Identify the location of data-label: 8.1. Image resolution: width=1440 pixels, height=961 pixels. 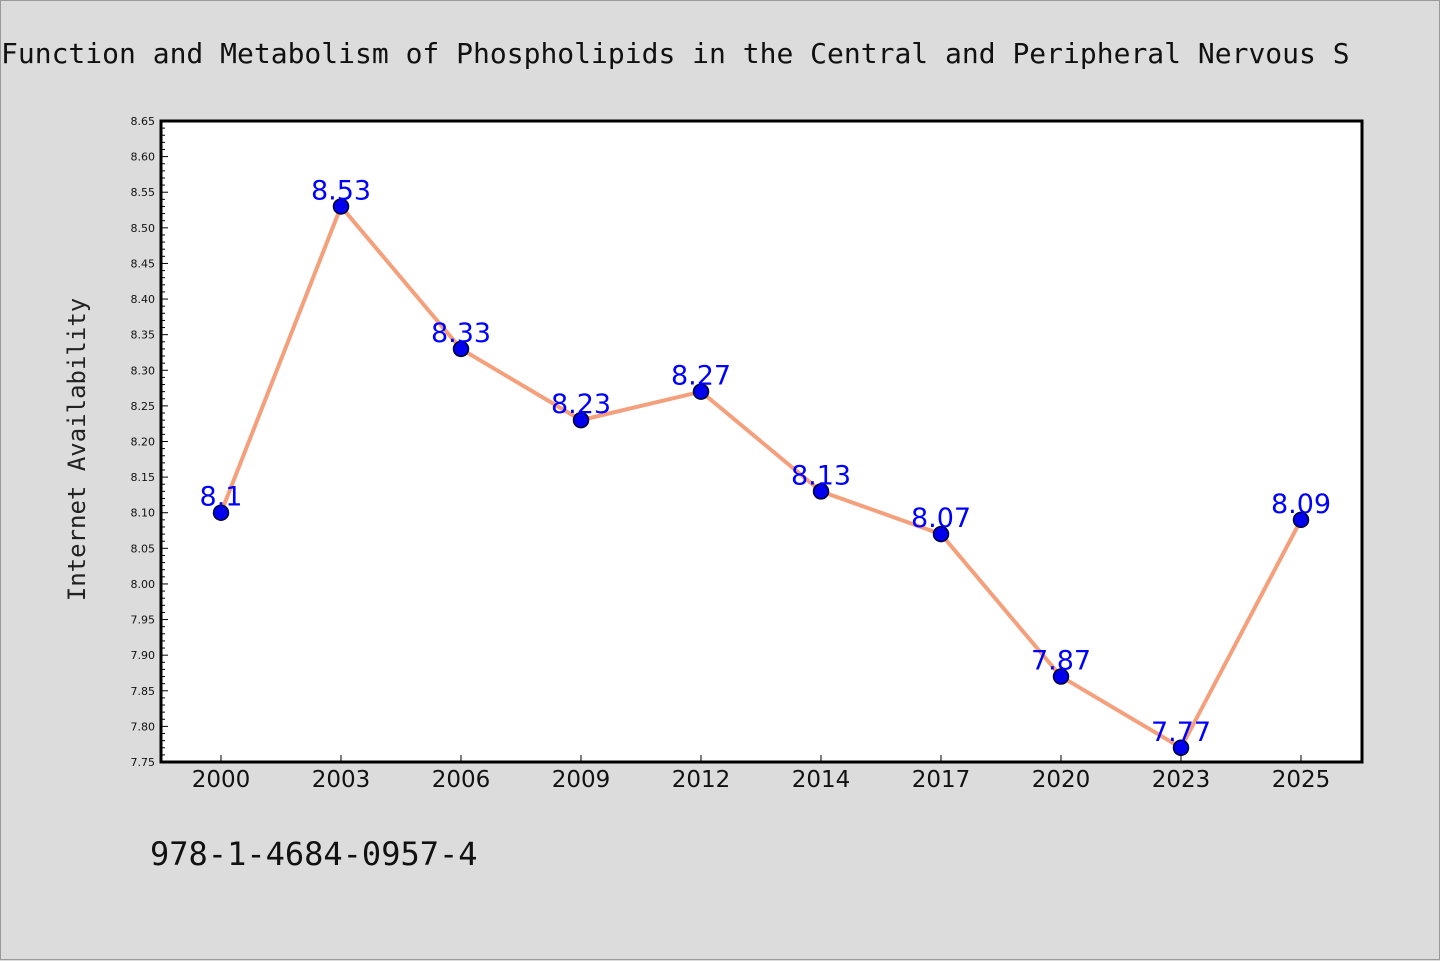
(221, 497).